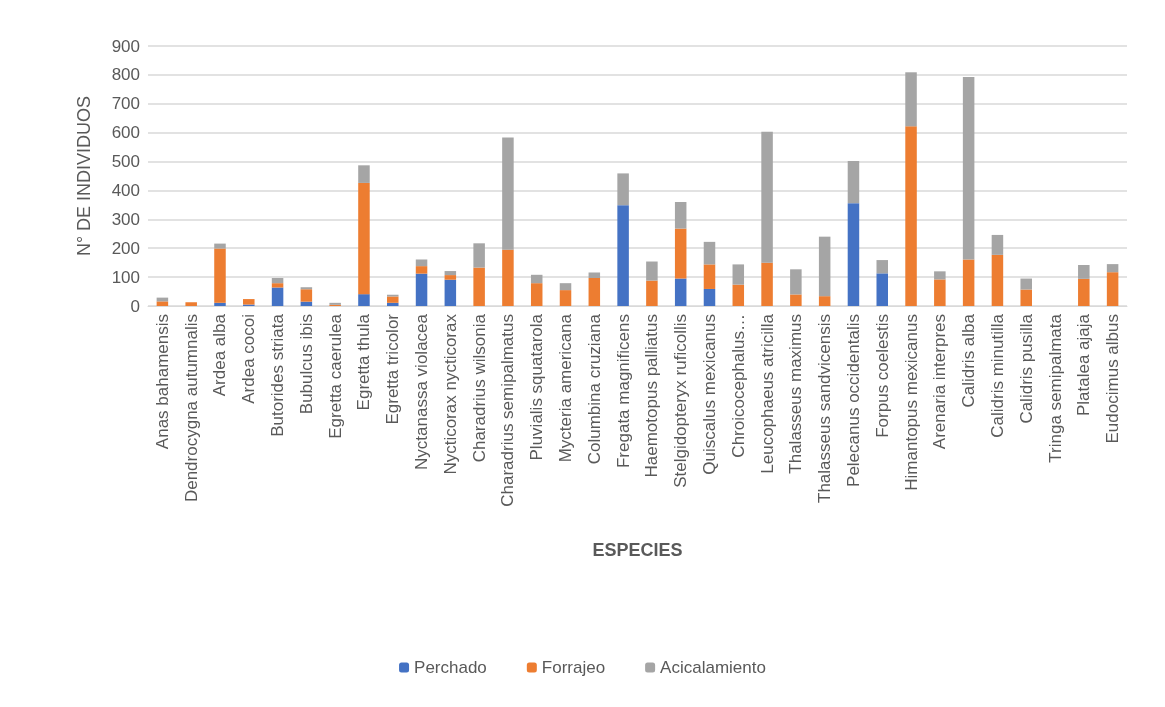 The height and width of the screenshot is (707, 1165). Describe the element at coordinates (422, 391) in the screenshot. I see `x-tick-label: Nyctanassa violacea` at that location.